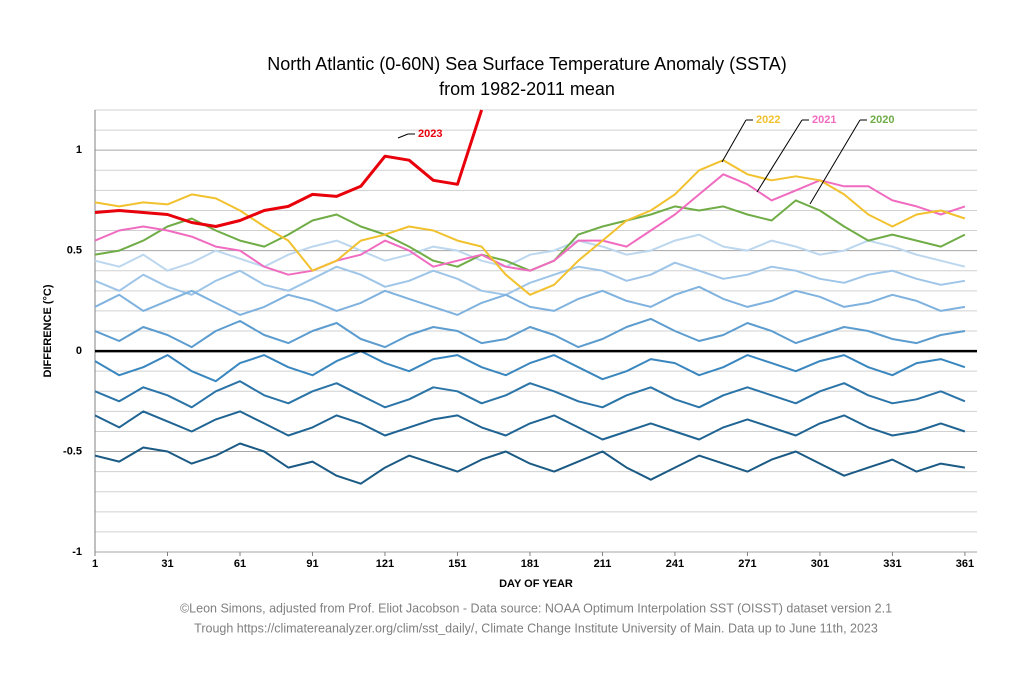  What do you see at coordinates (965, 564) in the screenshot?
I see `x-tick-label: 361` at bounding box center [965, 564].